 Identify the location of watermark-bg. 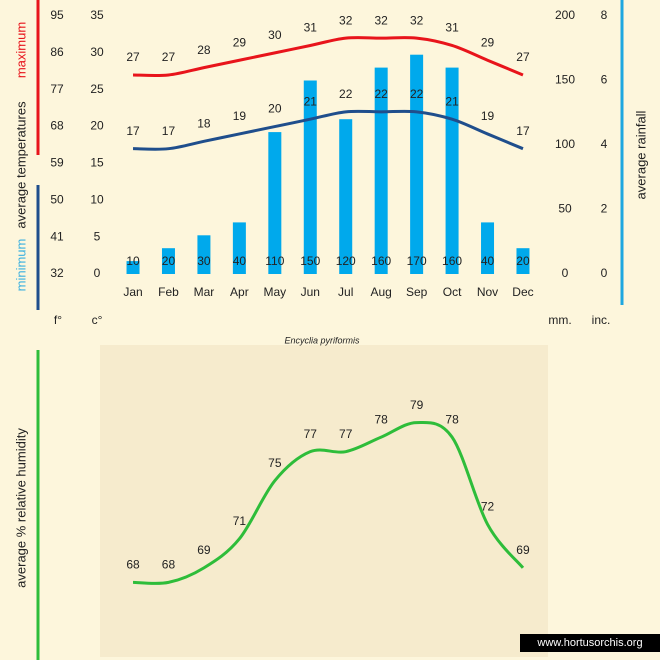
(590, 643).